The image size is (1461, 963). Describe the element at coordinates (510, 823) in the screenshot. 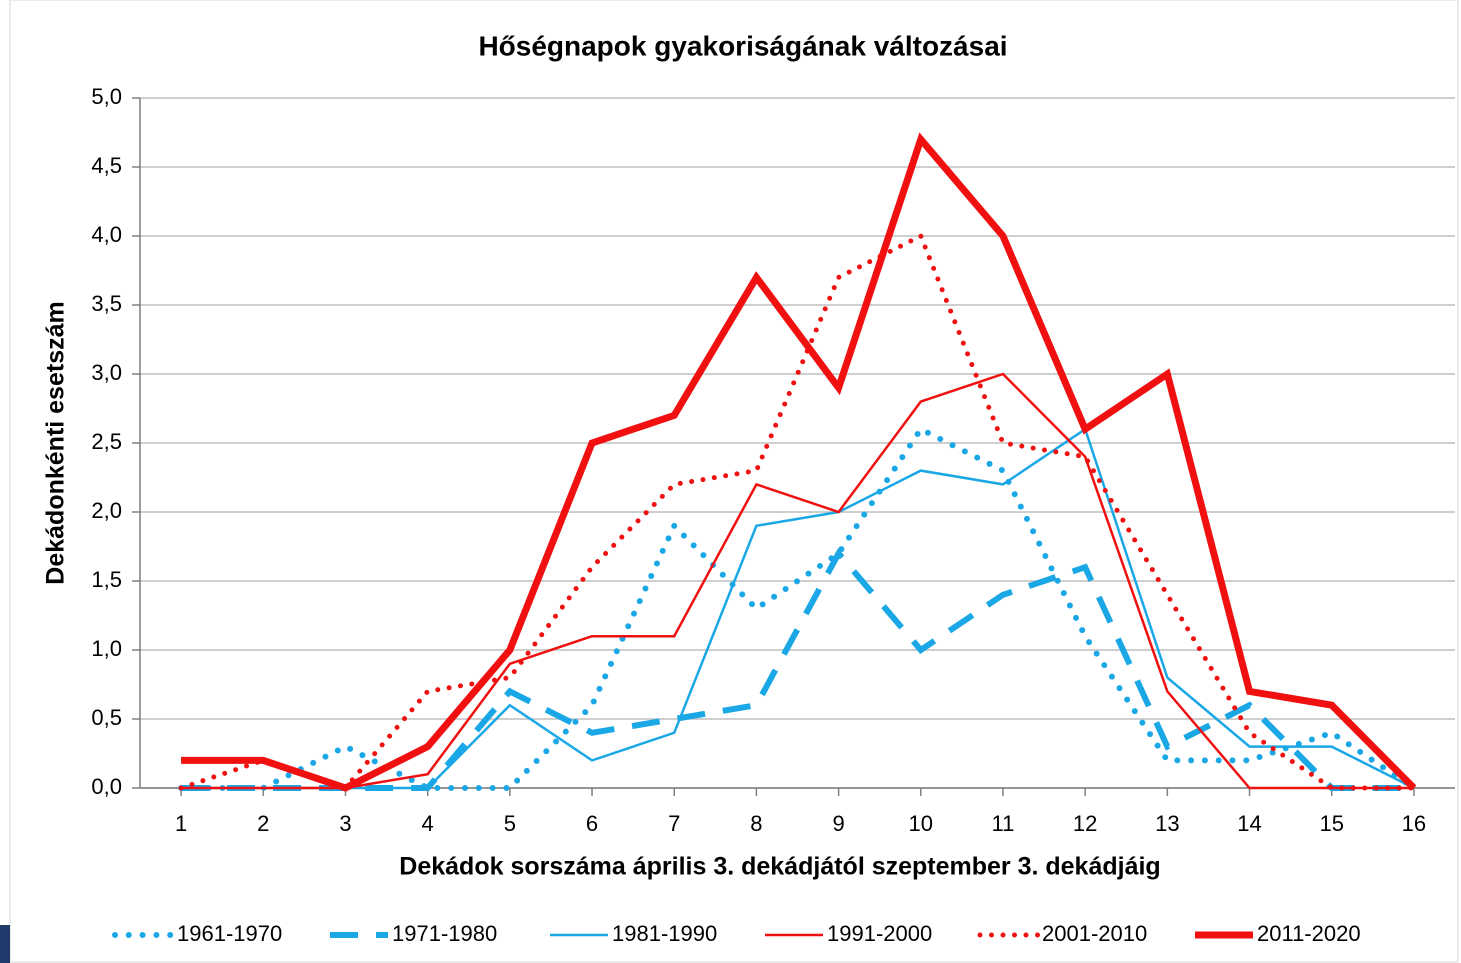

I see `x-tick-label: 5` at that location.